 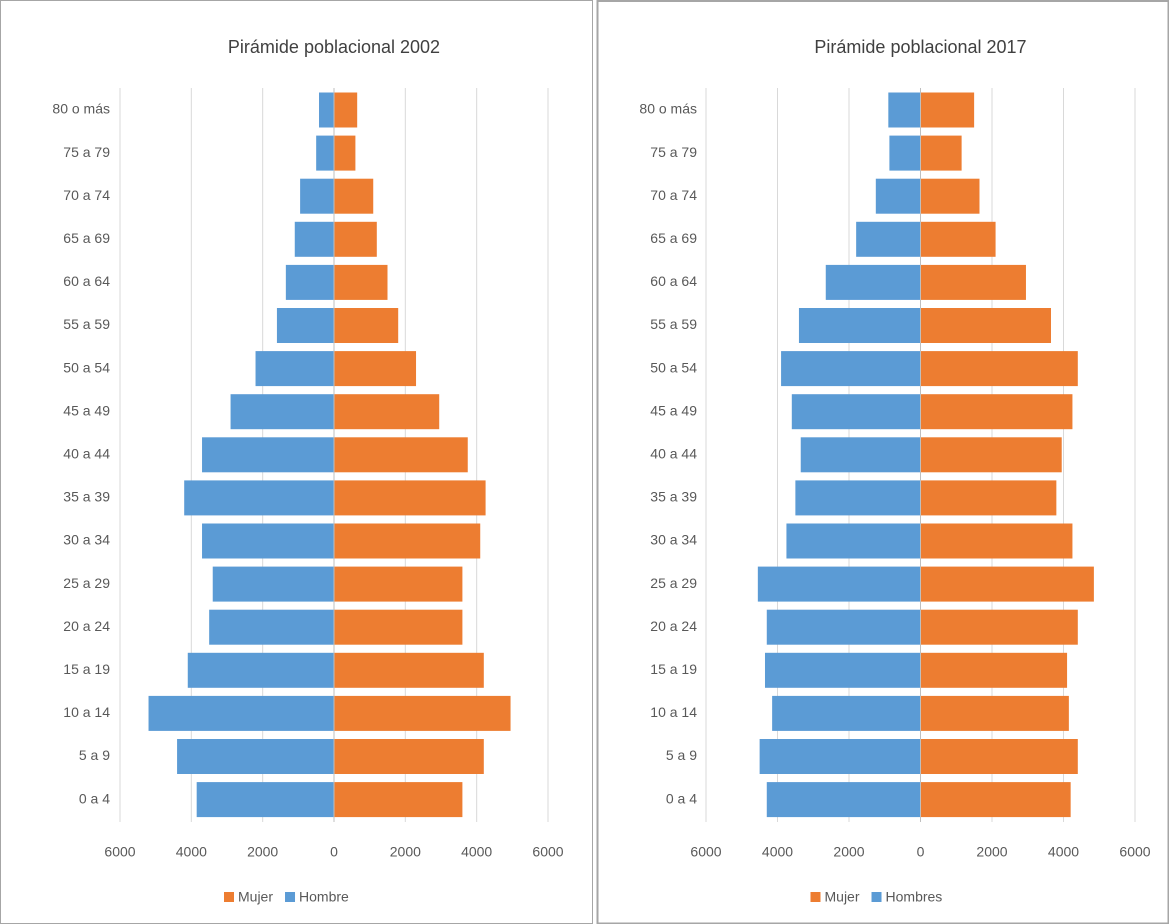 I want to click on legend-label: Hombre, so click(x=324, y=897).